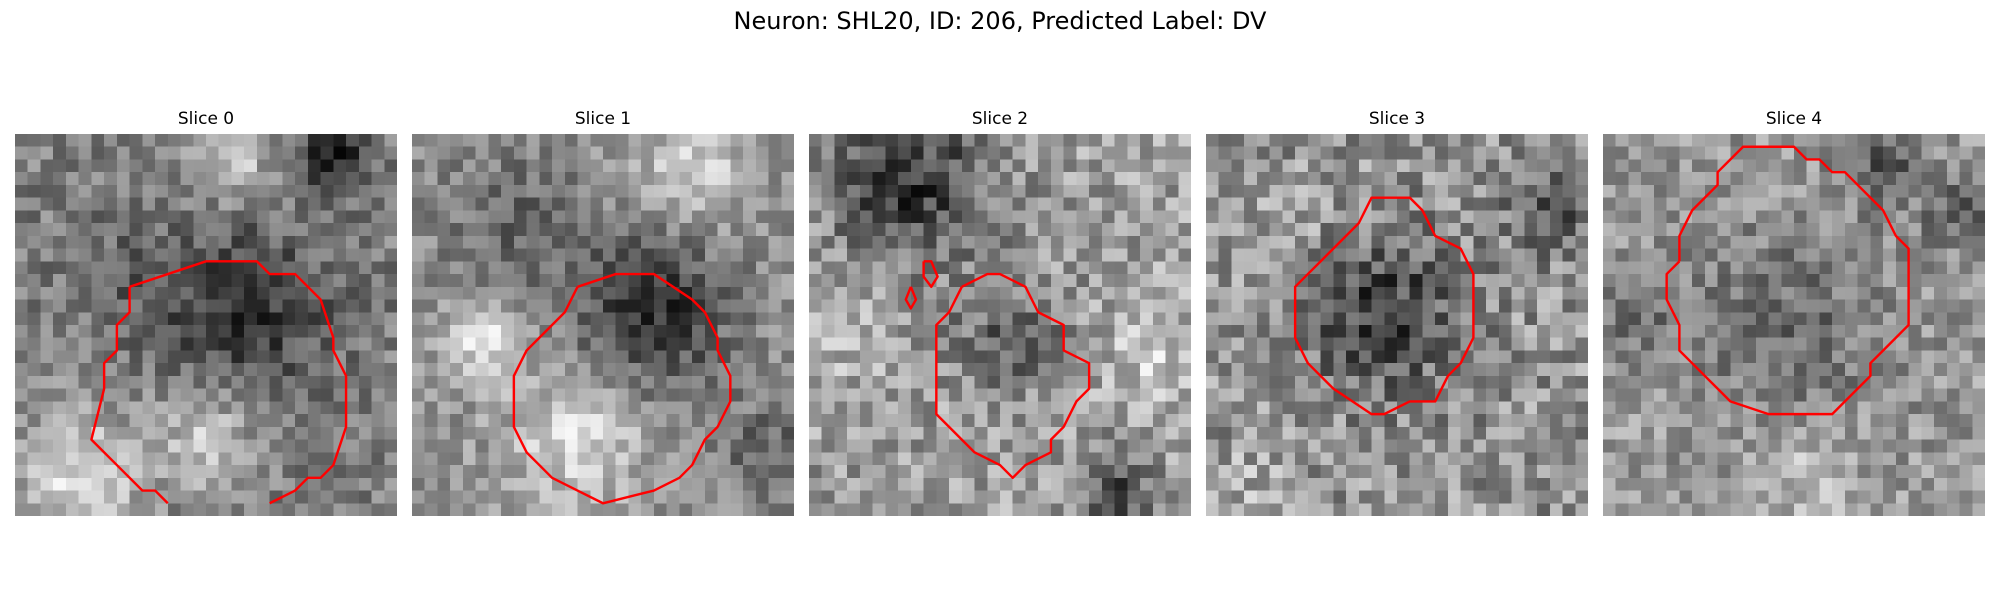 Image resolution: width=2000 pixels, height=600 pixels. Describe the element at coordinates (1397, 119) in the screenshot. I see `panel-title-slice-3: Slice 3` at that location.